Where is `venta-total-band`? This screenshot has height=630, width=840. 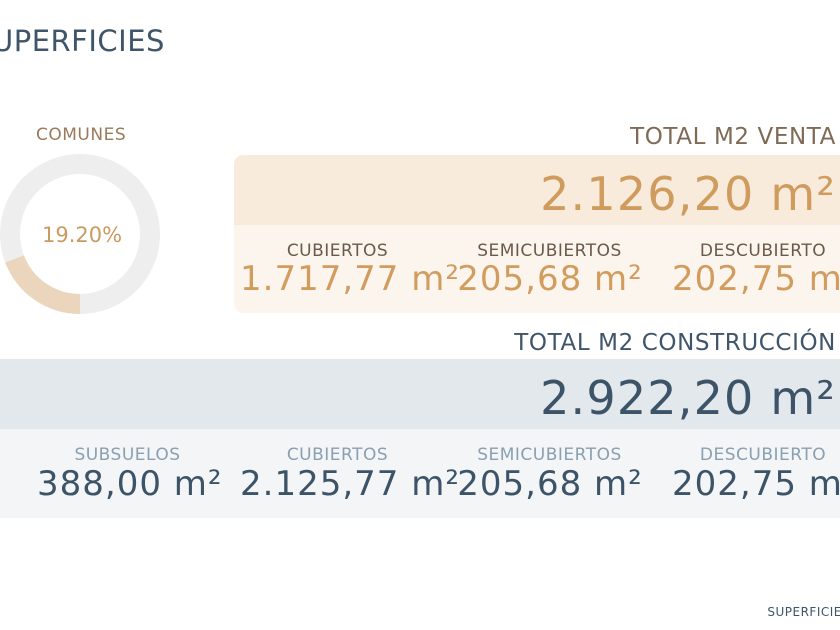 venta-total-band is located at coordinates (537, 190).